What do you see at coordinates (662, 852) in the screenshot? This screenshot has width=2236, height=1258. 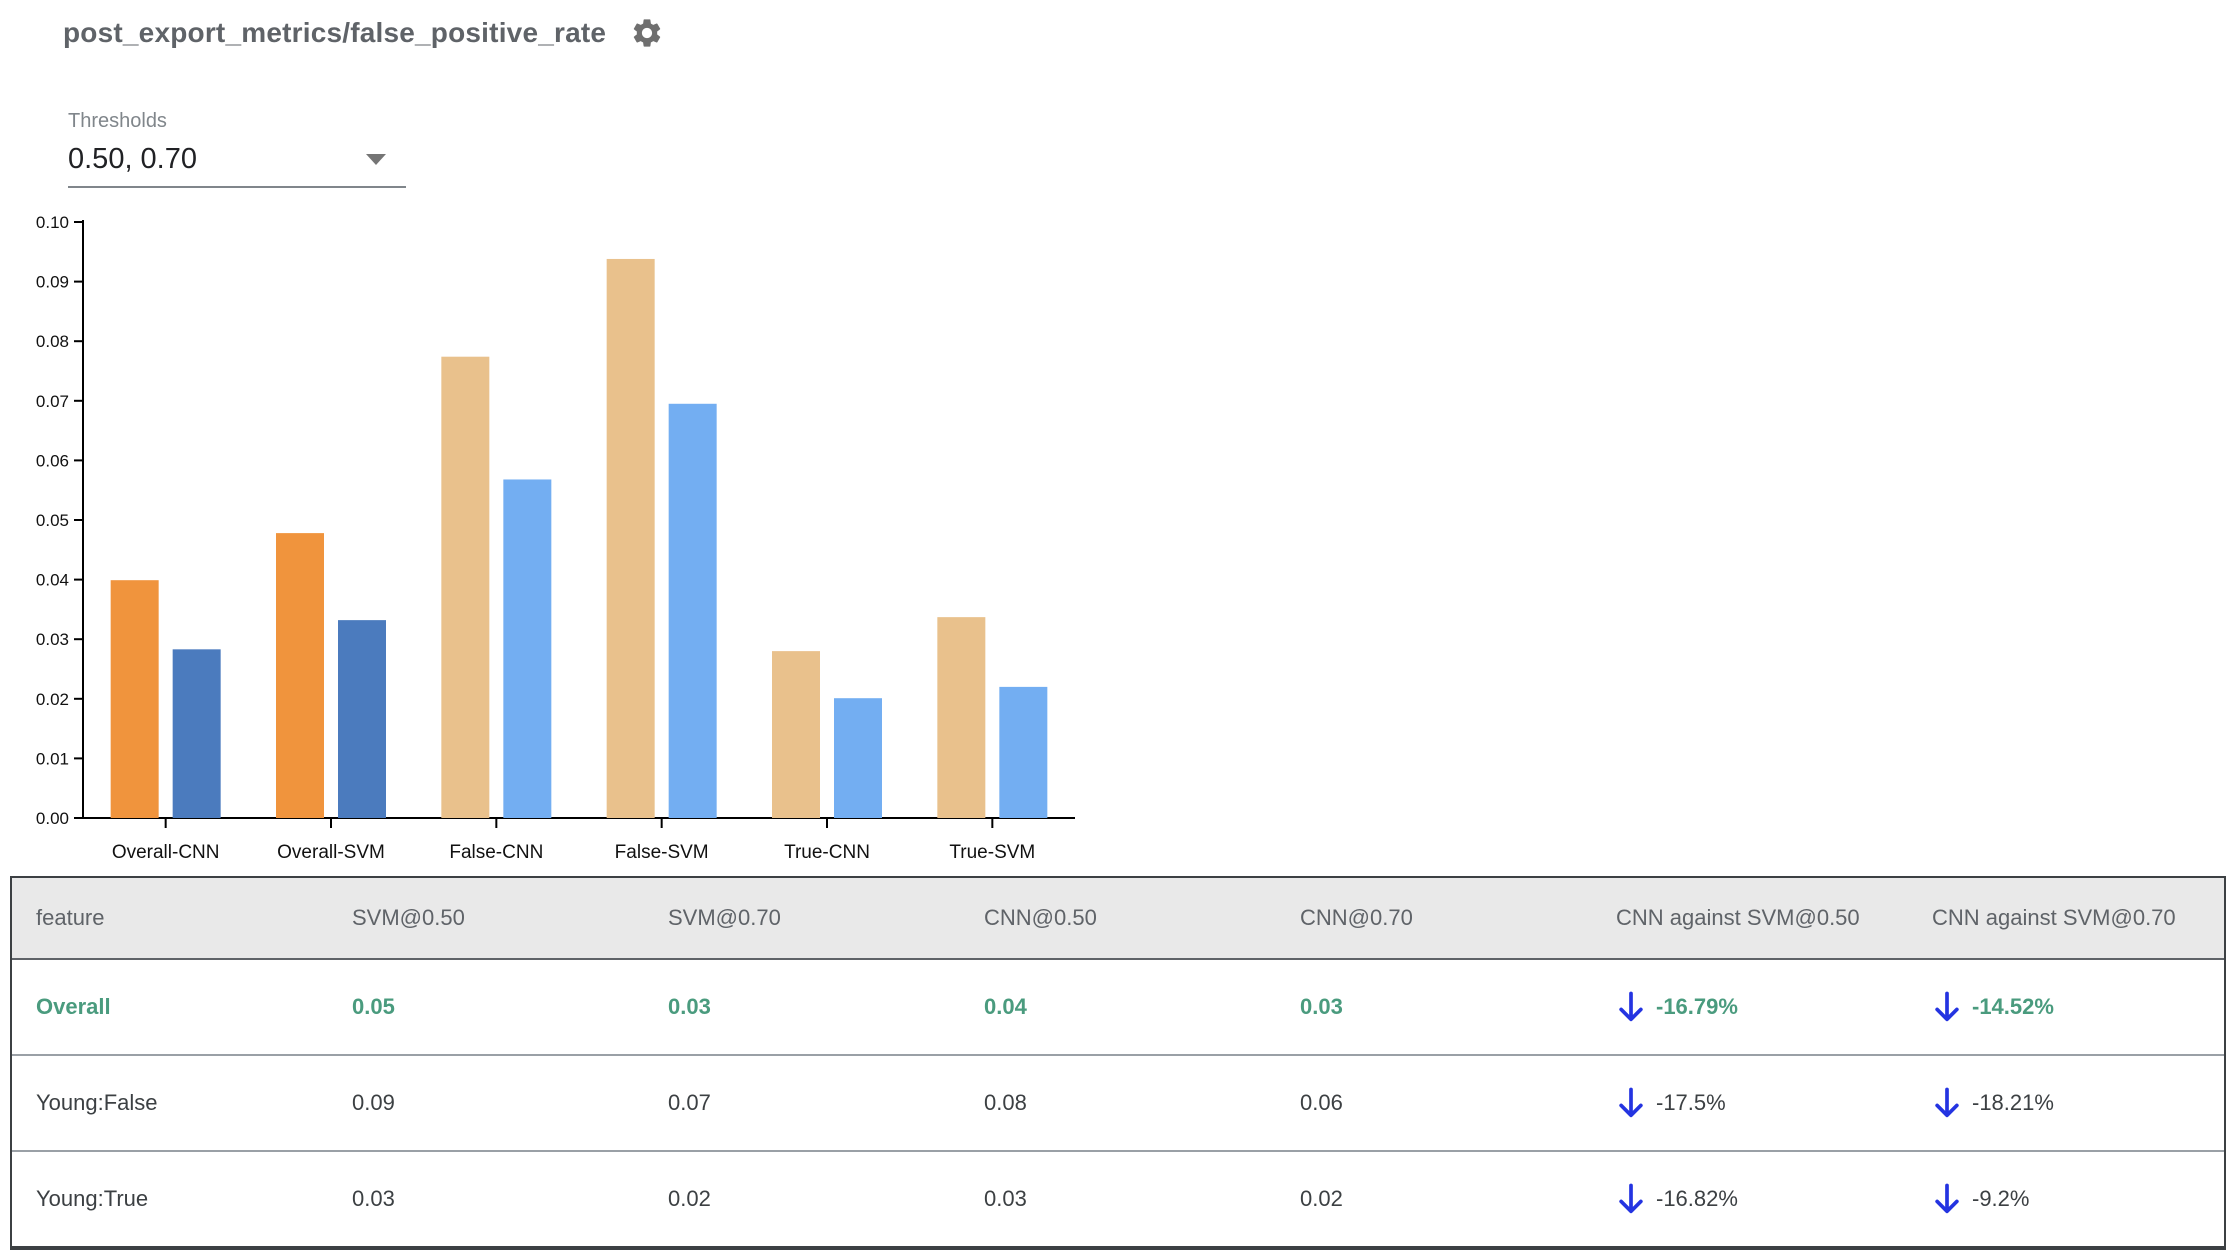 I see `x-tick-label: False-SVM` at bounding box center [662, 852].